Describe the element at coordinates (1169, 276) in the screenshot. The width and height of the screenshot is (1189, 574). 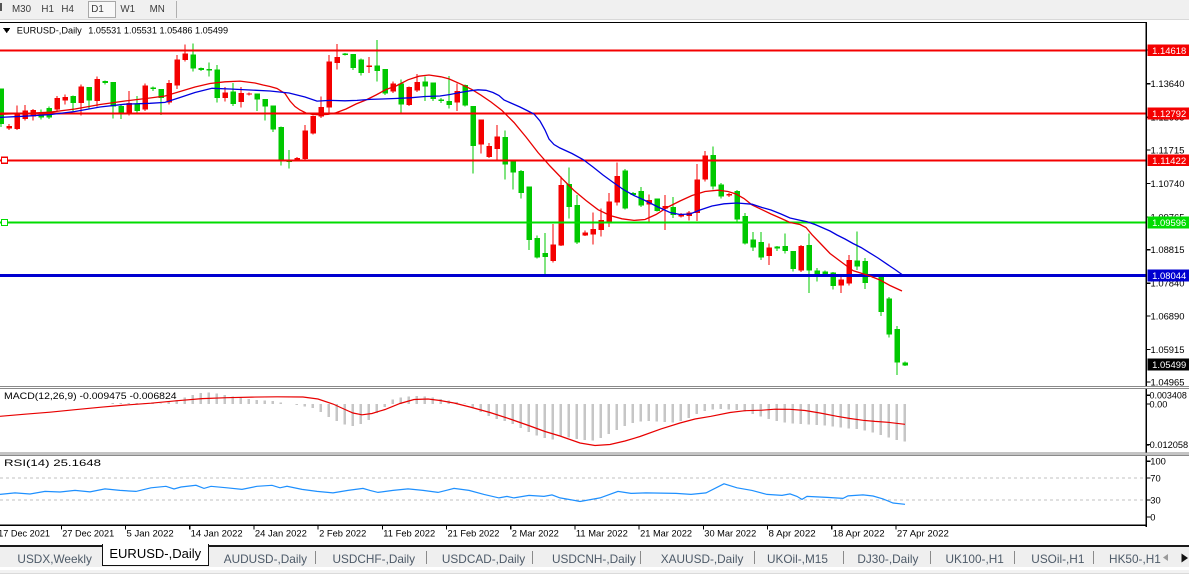
I see `svg-text: 1.08044` at that location.